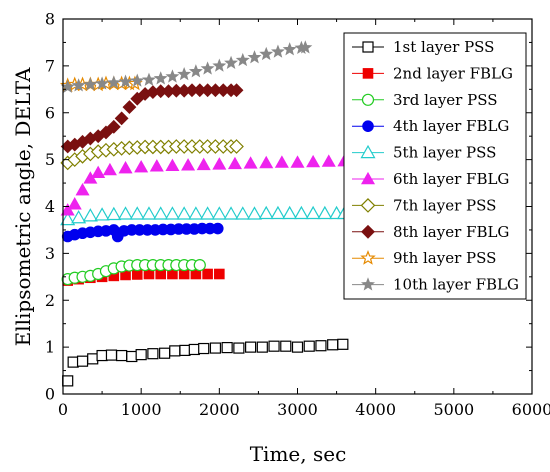  Describe the element at coordinates (50, 159) in the screenshot. I see `y-tick-label: 5` at that location.